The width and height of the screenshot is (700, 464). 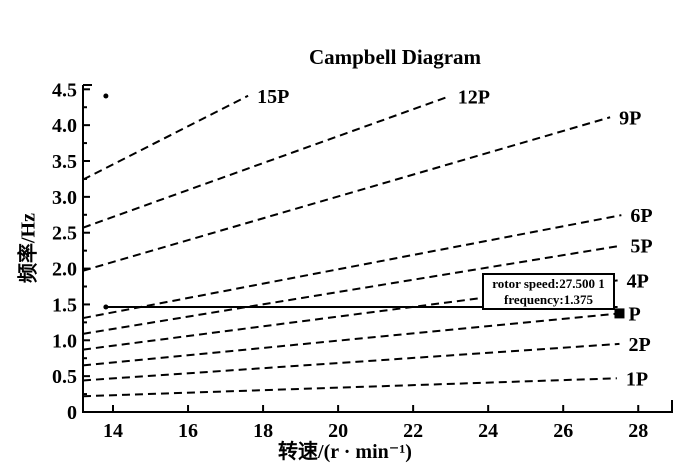 I want to click on harmonic-label-4P: 4P, so click(x=638, y=281).